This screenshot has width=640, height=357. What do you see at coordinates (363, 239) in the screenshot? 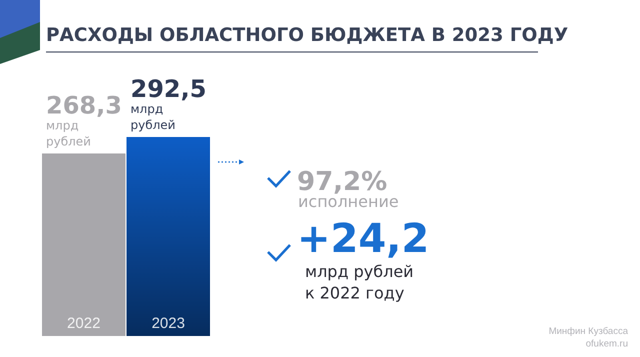
I see `text: +24,2` at bounding box center [363, 239].